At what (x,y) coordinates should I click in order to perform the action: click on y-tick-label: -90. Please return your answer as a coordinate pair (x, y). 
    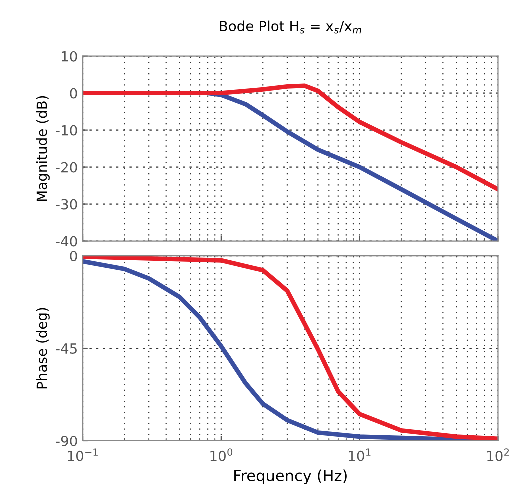
    Looking at the image, I should click on (67, 441).